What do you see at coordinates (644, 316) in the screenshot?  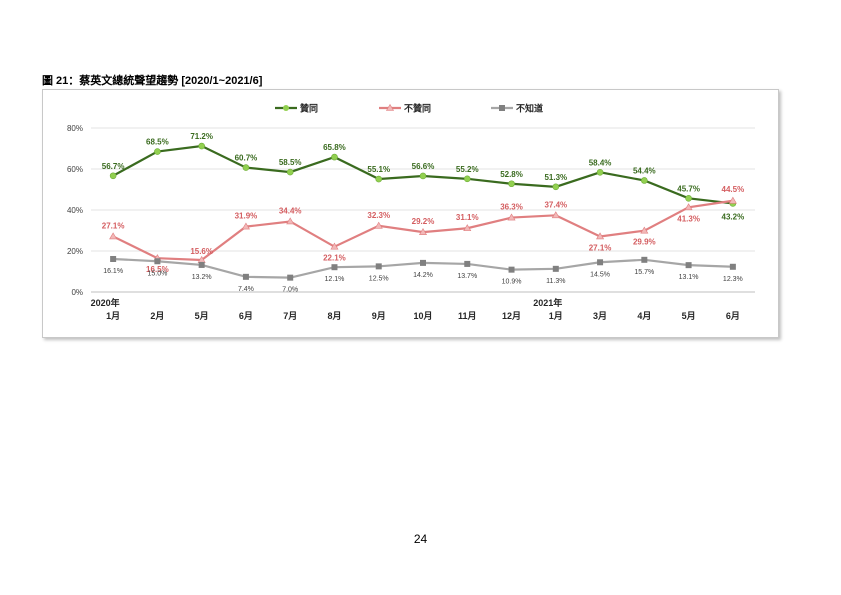 I see `x-tick-label: 4月` at bounding box center [644, 316].